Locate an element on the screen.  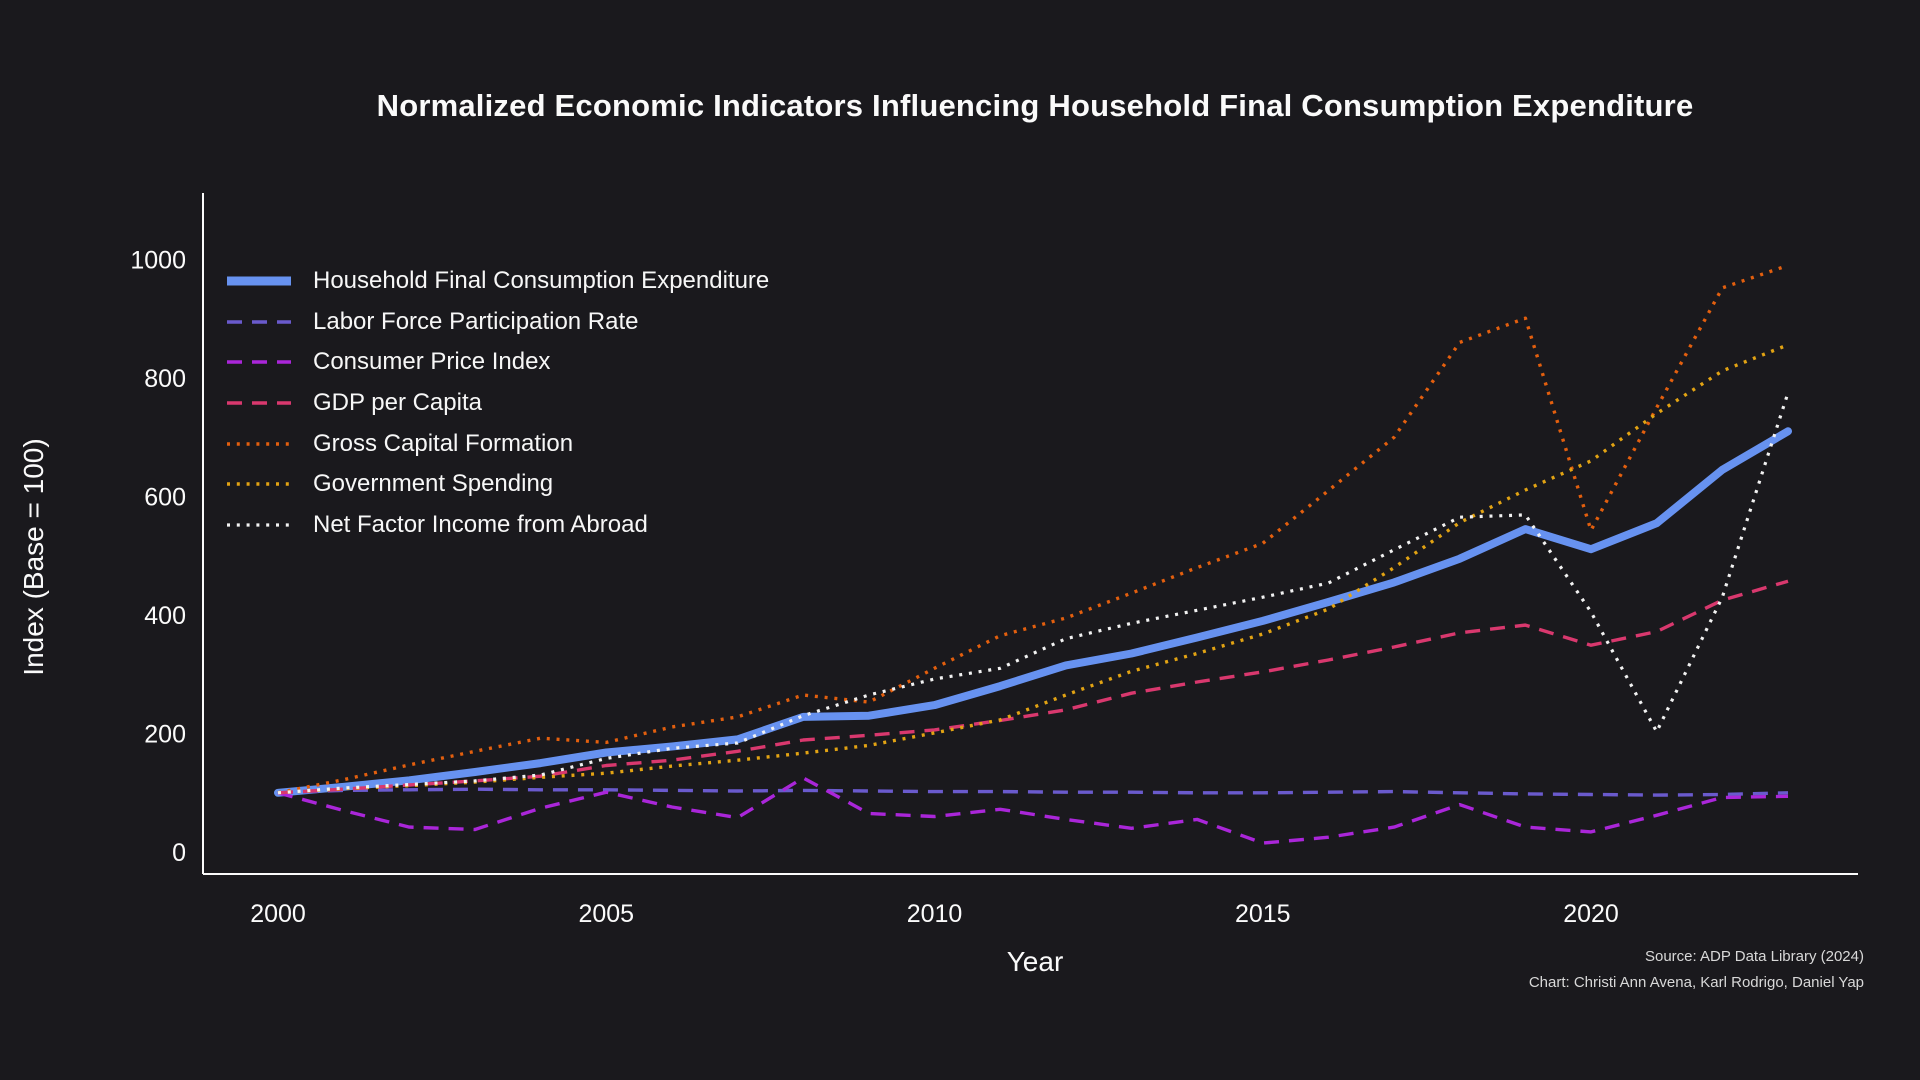
legend-label: Government Spending is located at coordinates (433, 484).